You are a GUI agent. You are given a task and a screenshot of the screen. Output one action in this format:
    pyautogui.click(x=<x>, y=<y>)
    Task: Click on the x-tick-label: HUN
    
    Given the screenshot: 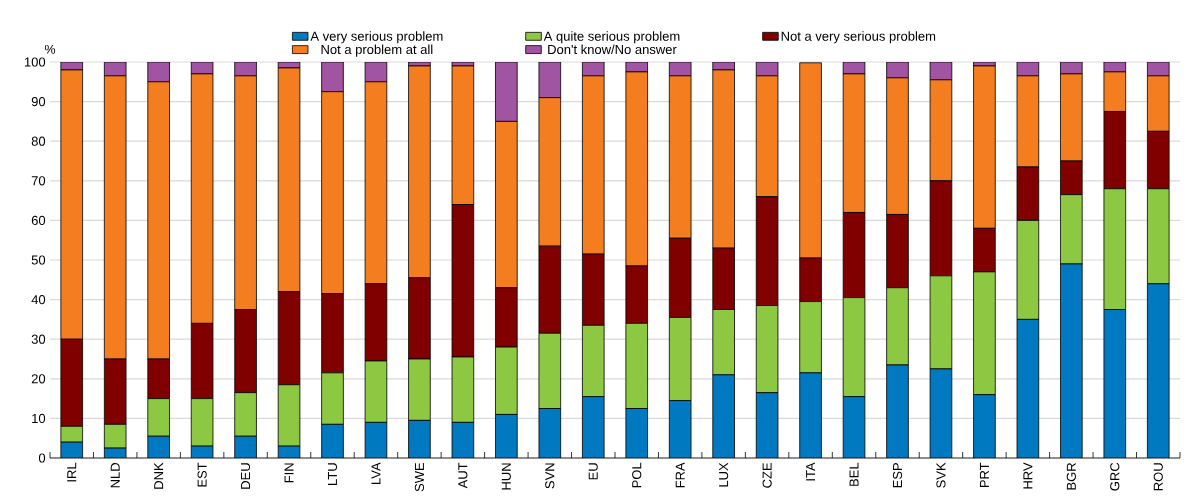 What is the action you would take?
    pyautogui.click(x=506, y=476)
    